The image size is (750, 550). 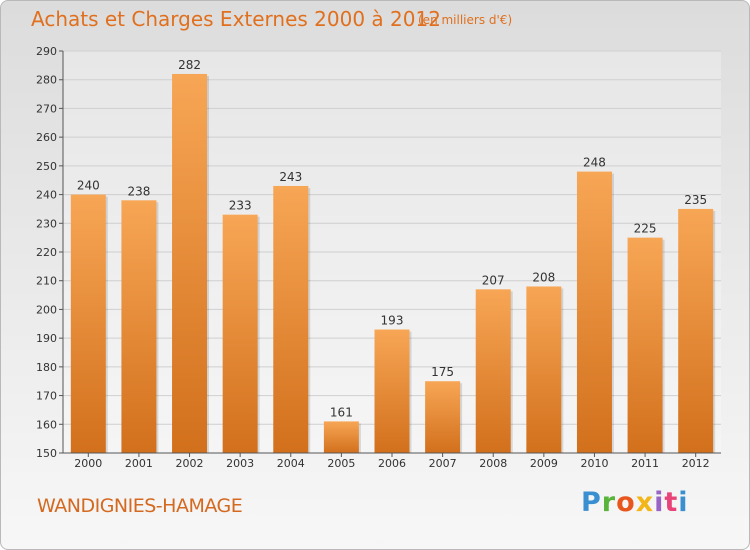 I want to click on proxiti-logo: Proxiti, so click(x=635, y=502).